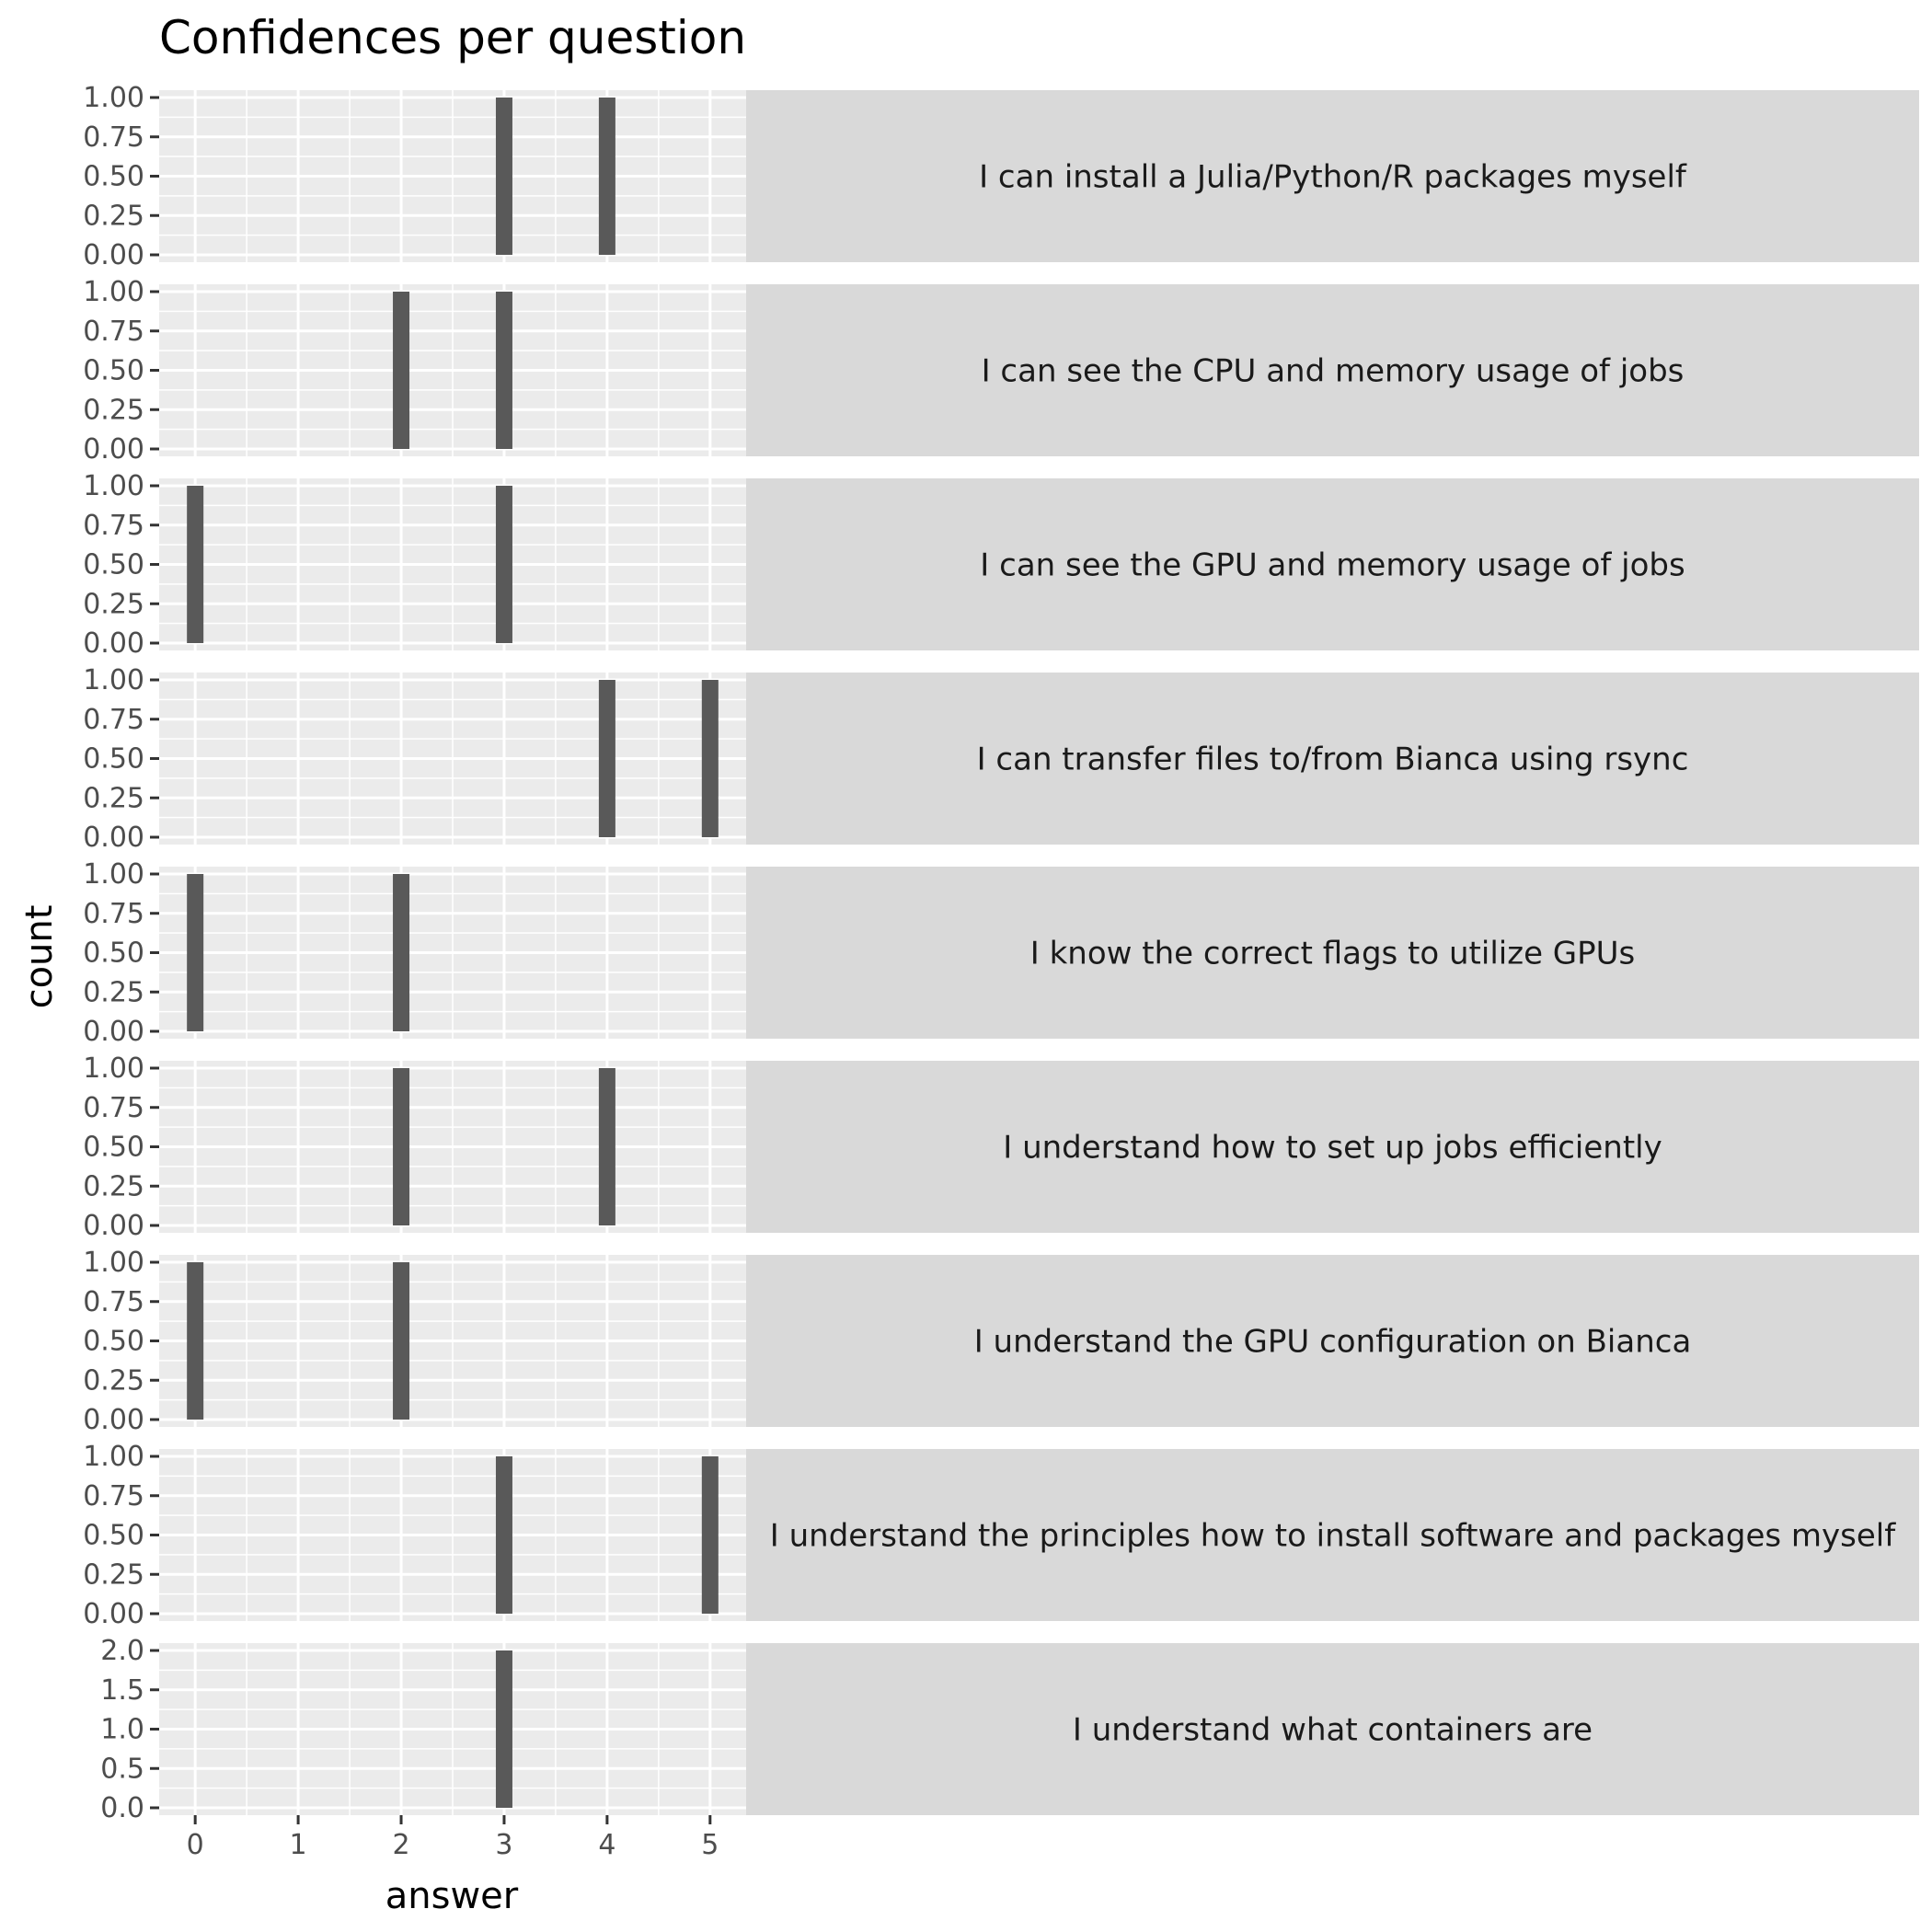 The image size is (1932, 1932). Describe the element at coordinates (710, 1845) in the screenshot. I see `x-tick-label: 5` at that location.